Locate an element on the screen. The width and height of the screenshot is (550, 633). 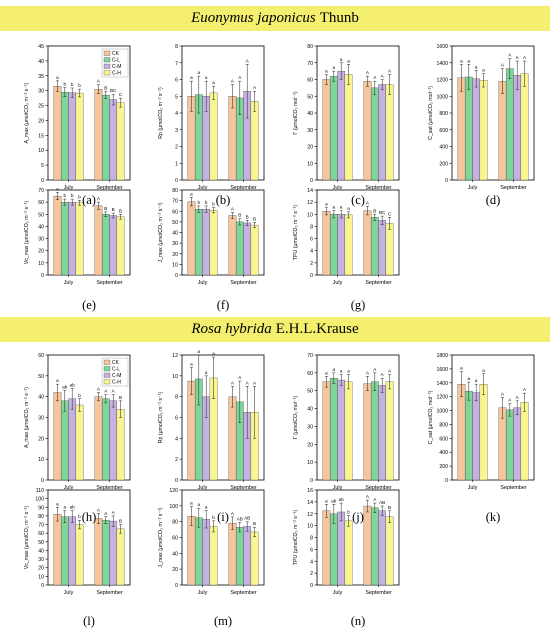
legend-label: C-H is located at coordinates (116, 74).